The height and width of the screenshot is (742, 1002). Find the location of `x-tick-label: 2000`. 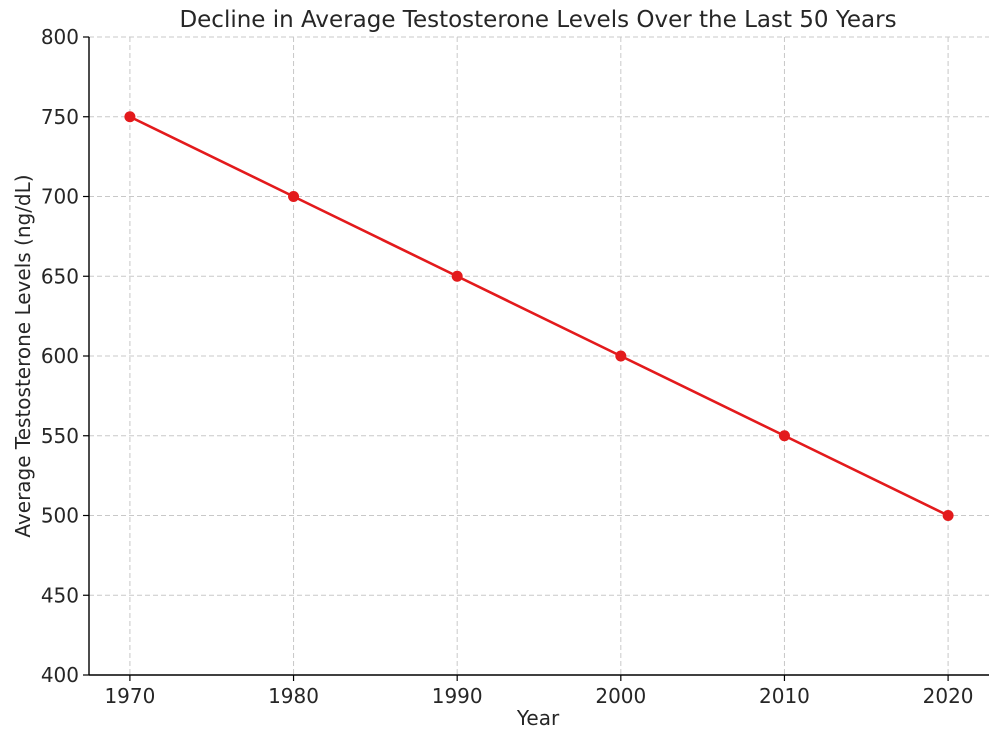

x-tick-label: 2000 is located at coordinates (620, 696).